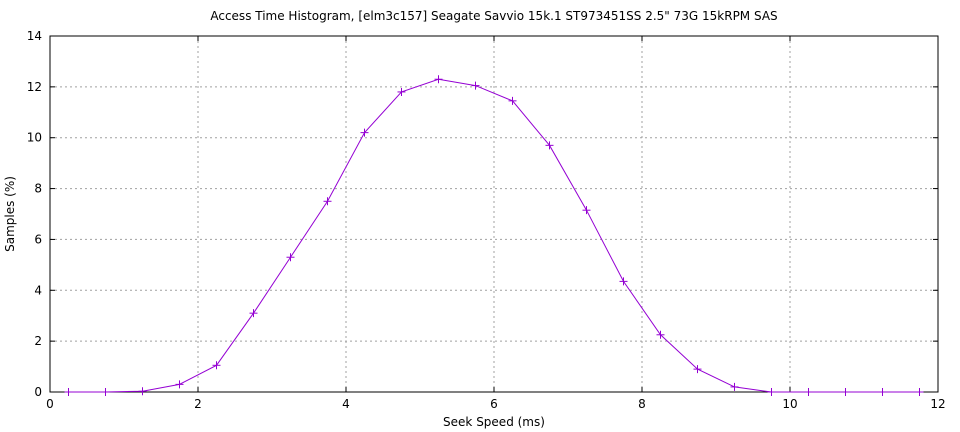 This screenshot has width=960, height=432. Describe the element at coordinates (34, 36) in the screenshot. I see `y-tick-label: 14` at that location.